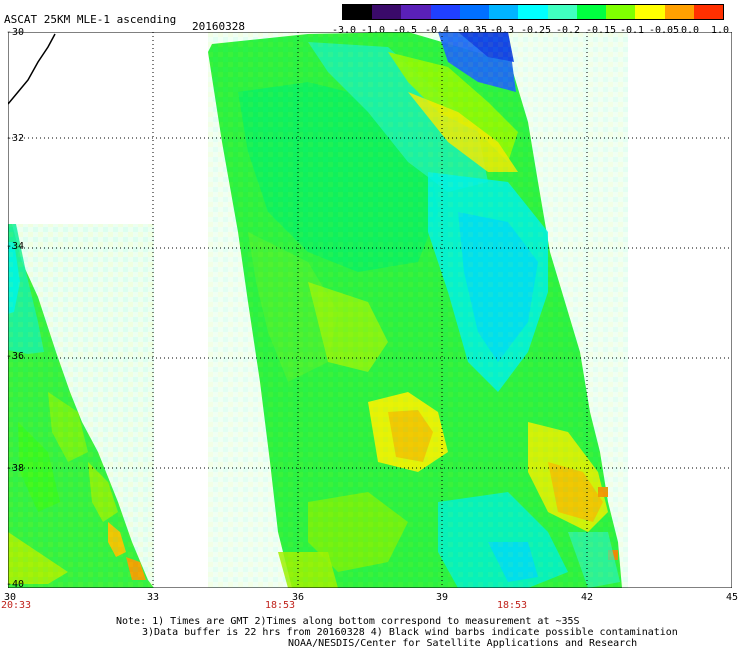 The height and width of the screenshot is (650, 740). Describe the element at coordinates (502, 30) in the screenshot. I see `colorbar-label: -0.3` at that location.